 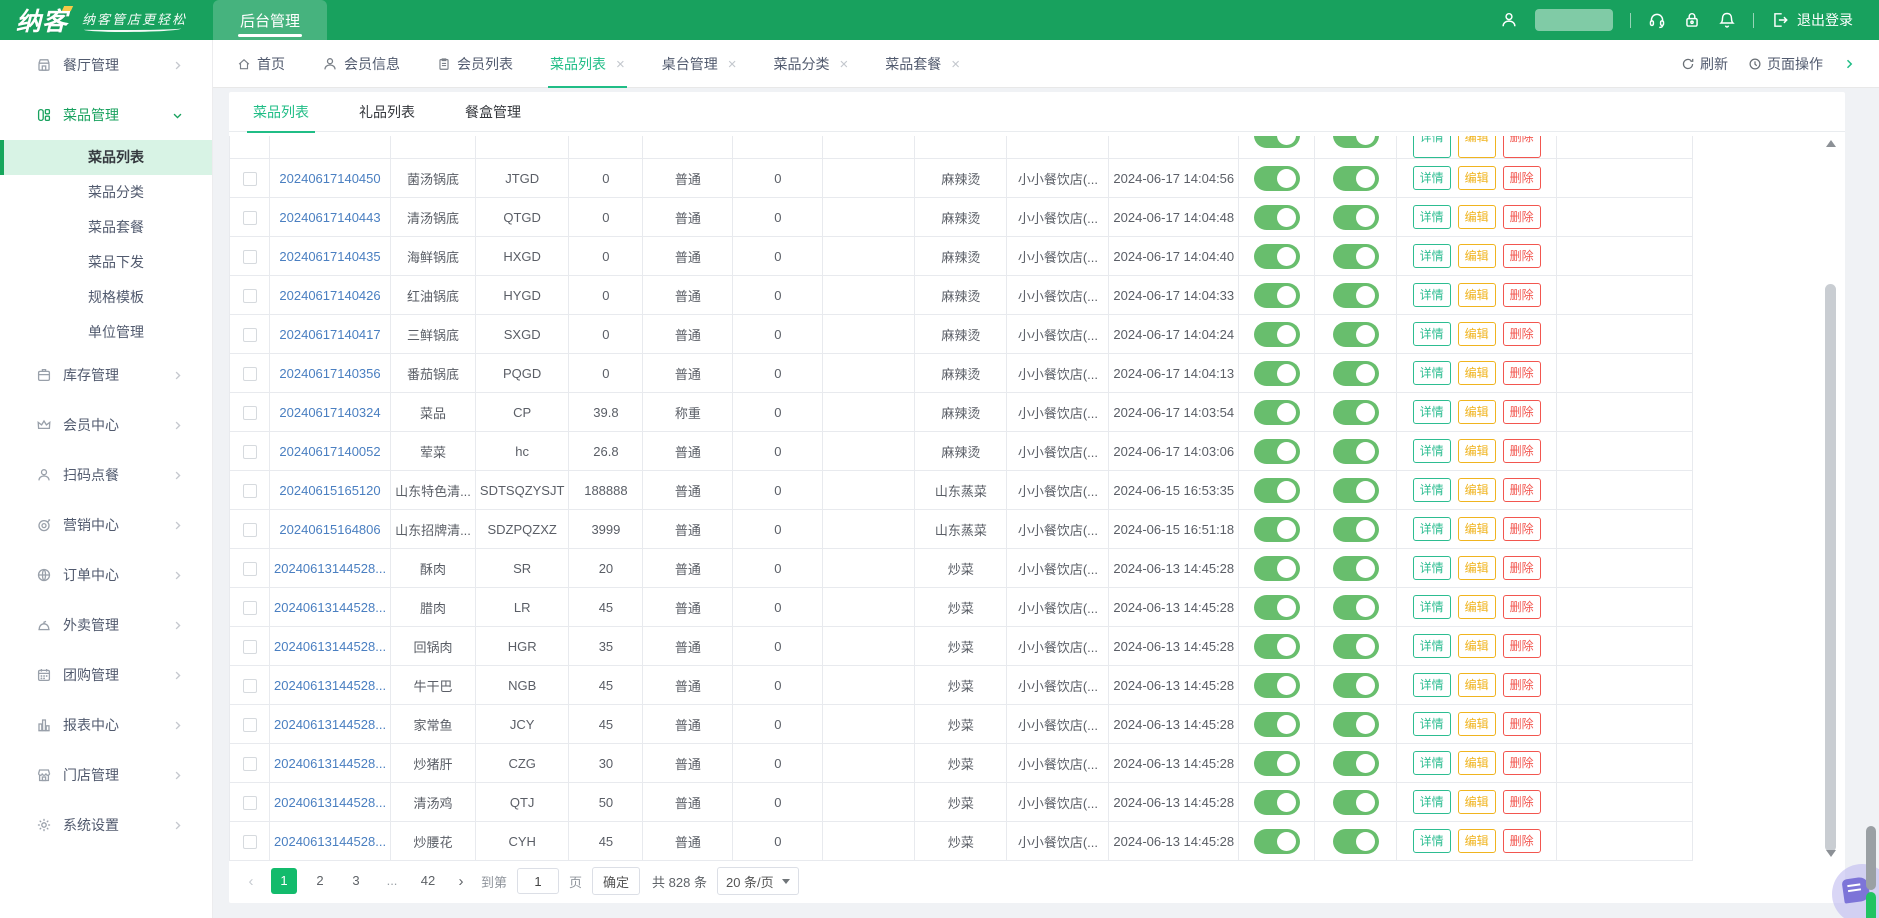 What do you see at coordinates (387, 111) in the screenshot?
I see `subtab-礼品列表: 礼品列表` at bounding box center [387, 111].